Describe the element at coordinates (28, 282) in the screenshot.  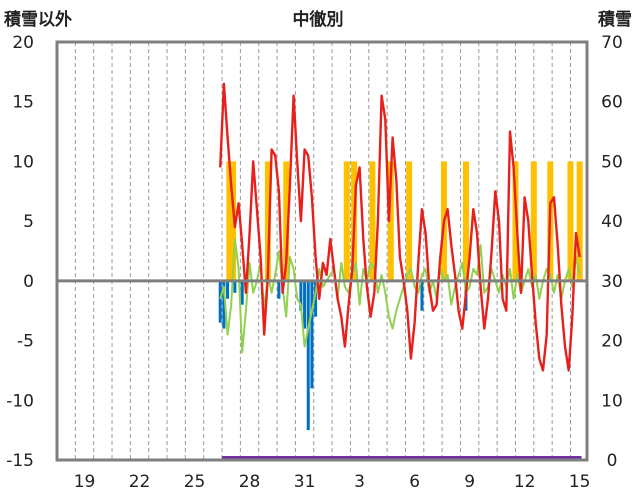
I see `y-tick-label-left: 0` at that location.